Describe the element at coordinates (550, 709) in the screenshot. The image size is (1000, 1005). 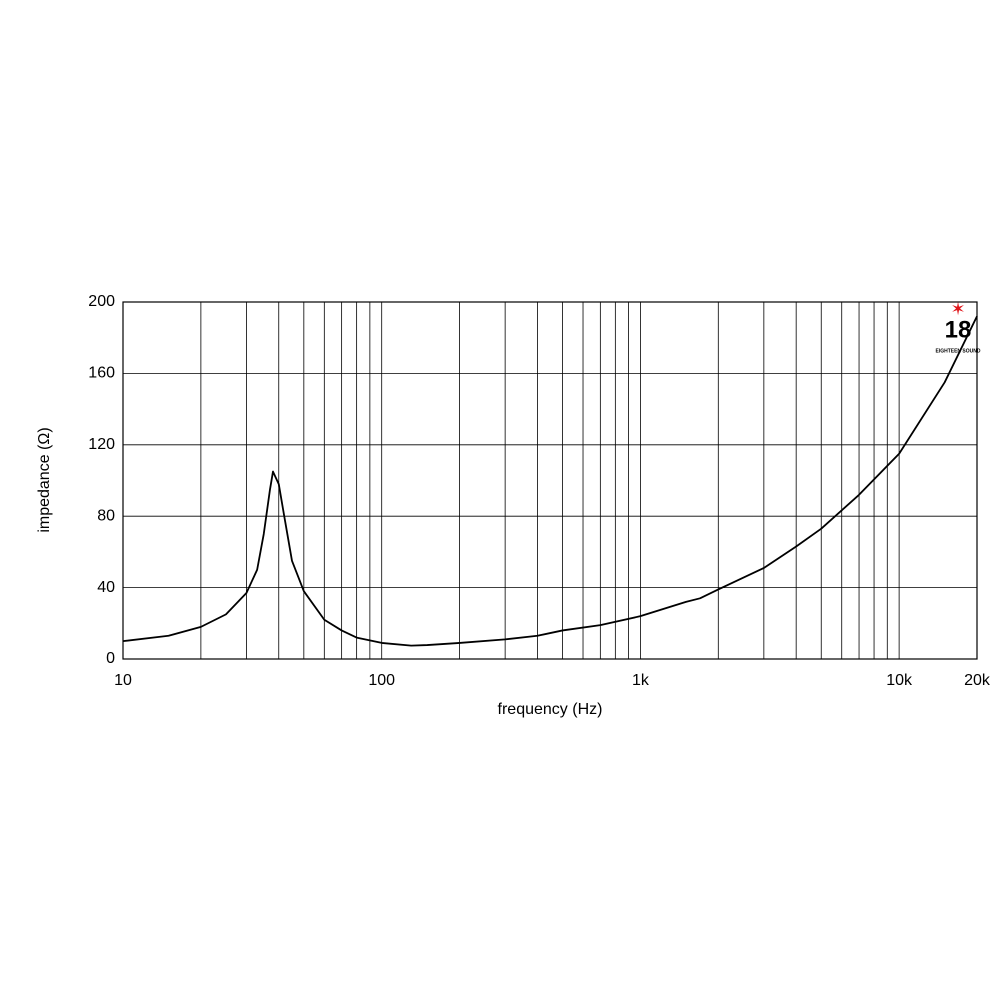
I see `x-axis-label: frequency (Hz)` at that location.